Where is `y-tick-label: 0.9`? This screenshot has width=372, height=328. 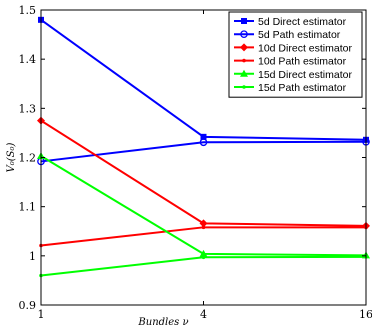 y-tick-label: 0.9 is located at coordinates (28, 305).